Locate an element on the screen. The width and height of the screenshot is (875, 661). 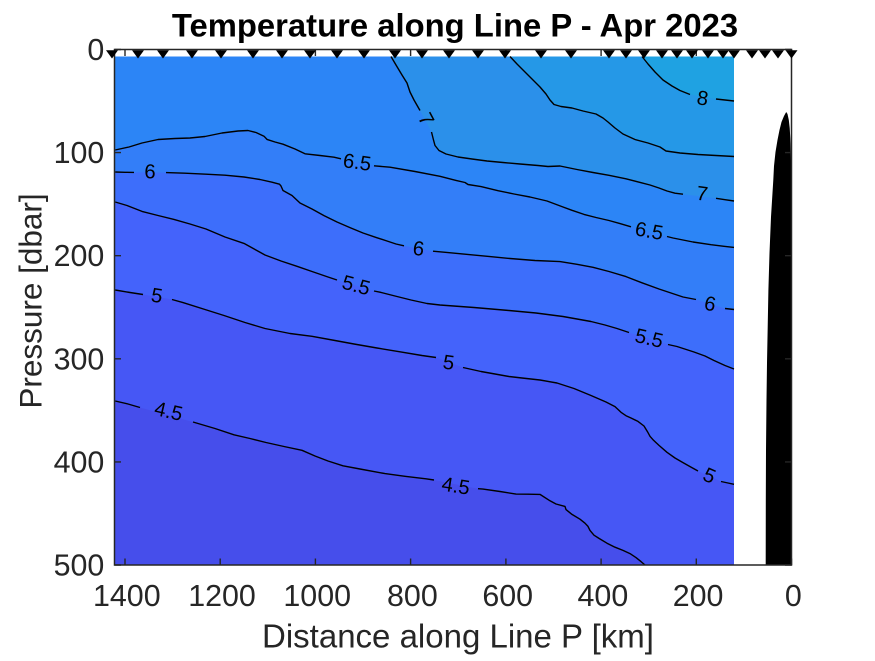
svg-text: 7 is located at coordinates (702, 194).